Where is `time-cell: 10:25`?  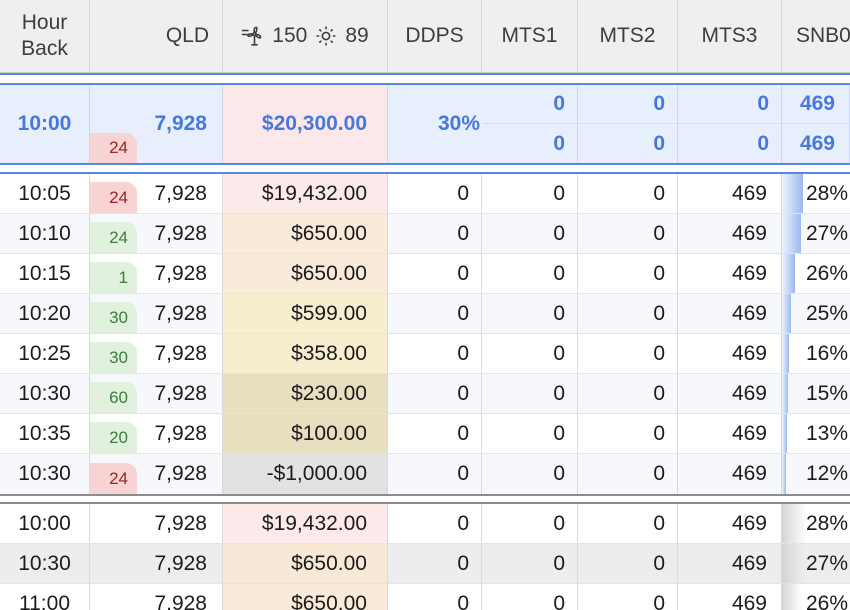
time-cell: 10:25 is located at coordinates (45, 353).